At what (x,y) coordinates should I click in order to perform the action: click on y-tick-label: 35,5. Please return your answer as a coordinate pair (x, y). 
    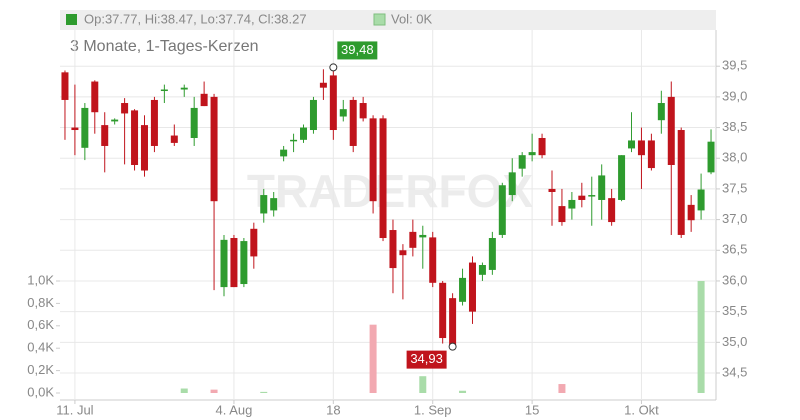
    Looking at the image, I should click on (734, 310).